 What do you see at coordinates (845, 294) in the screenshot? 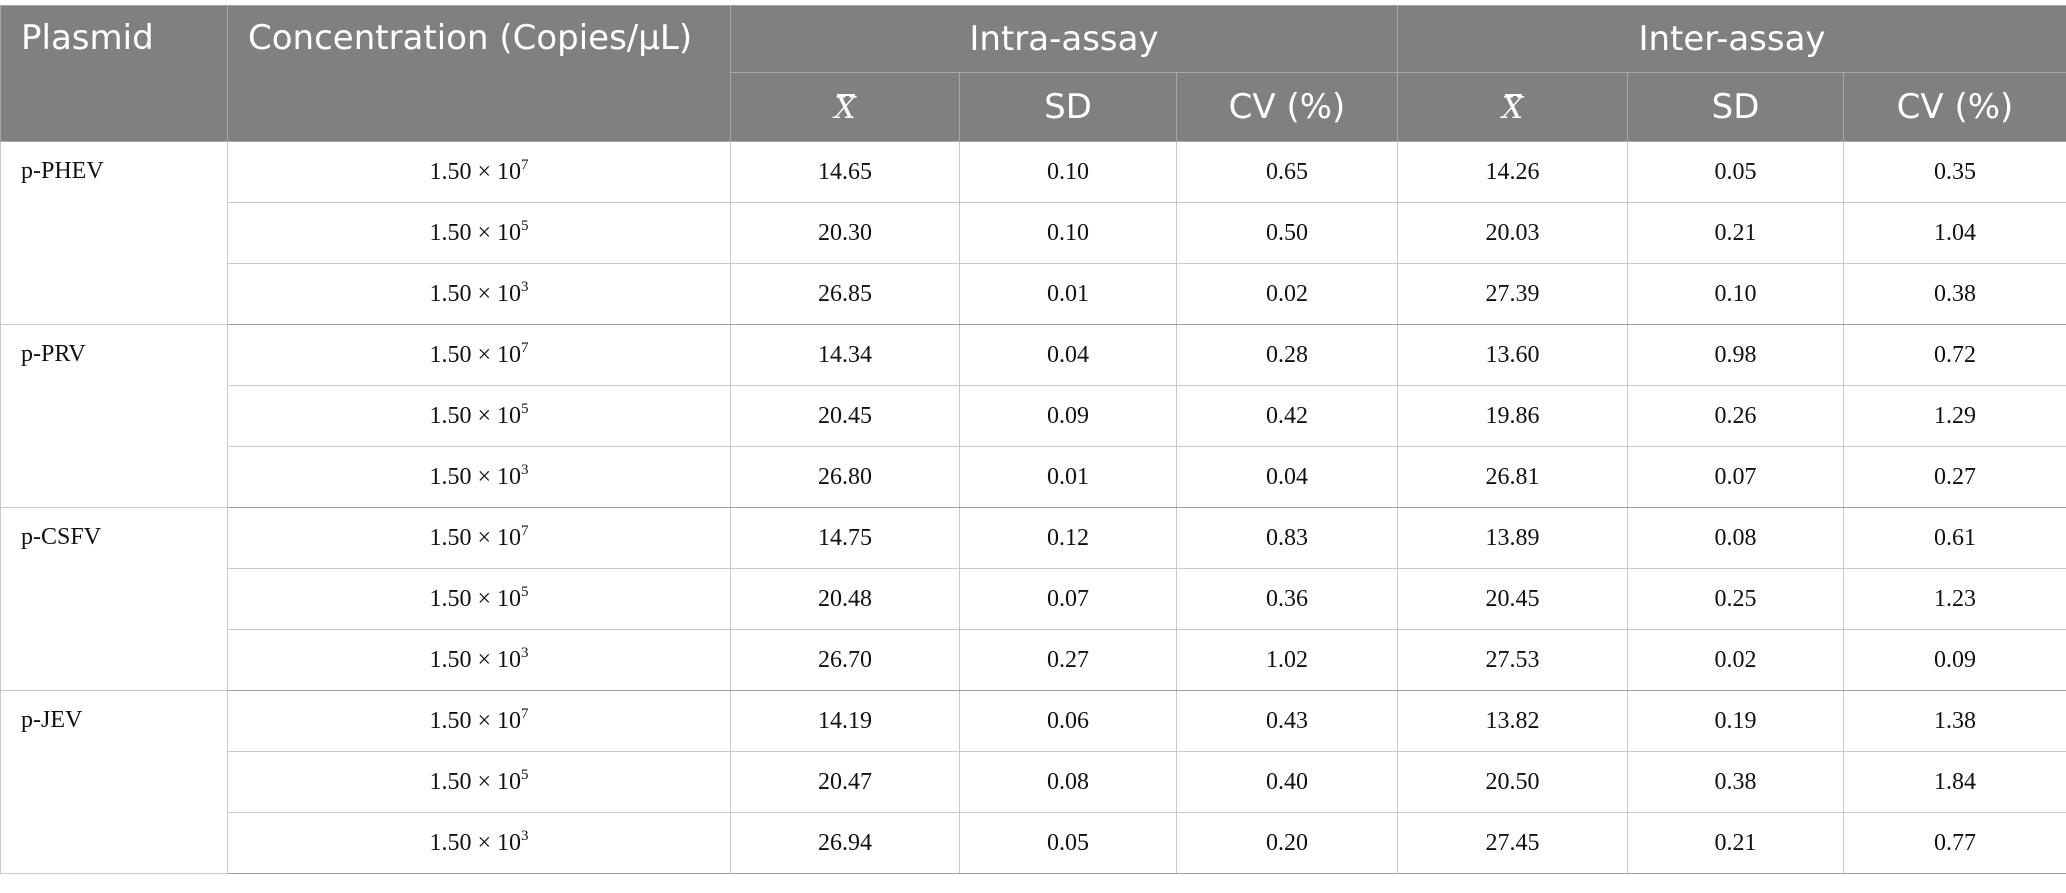
I see `intra-mean-cell: 26.85` at bounding box center [845, 294].